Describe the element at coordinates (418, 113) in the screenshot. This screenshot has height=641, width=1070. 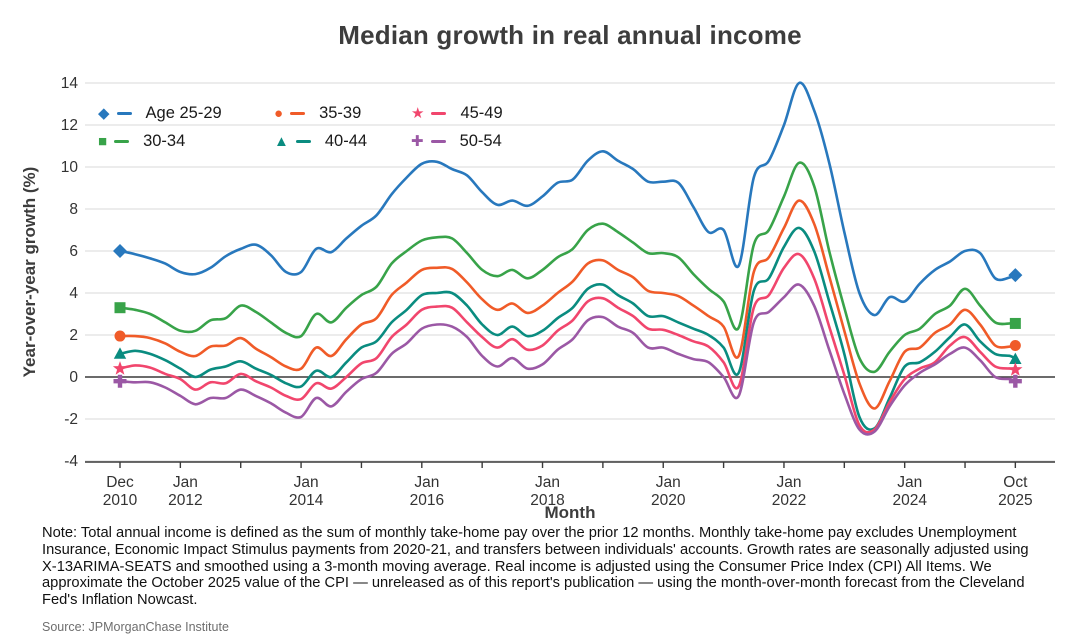
I see `star-marker-icon: ★` at that location.